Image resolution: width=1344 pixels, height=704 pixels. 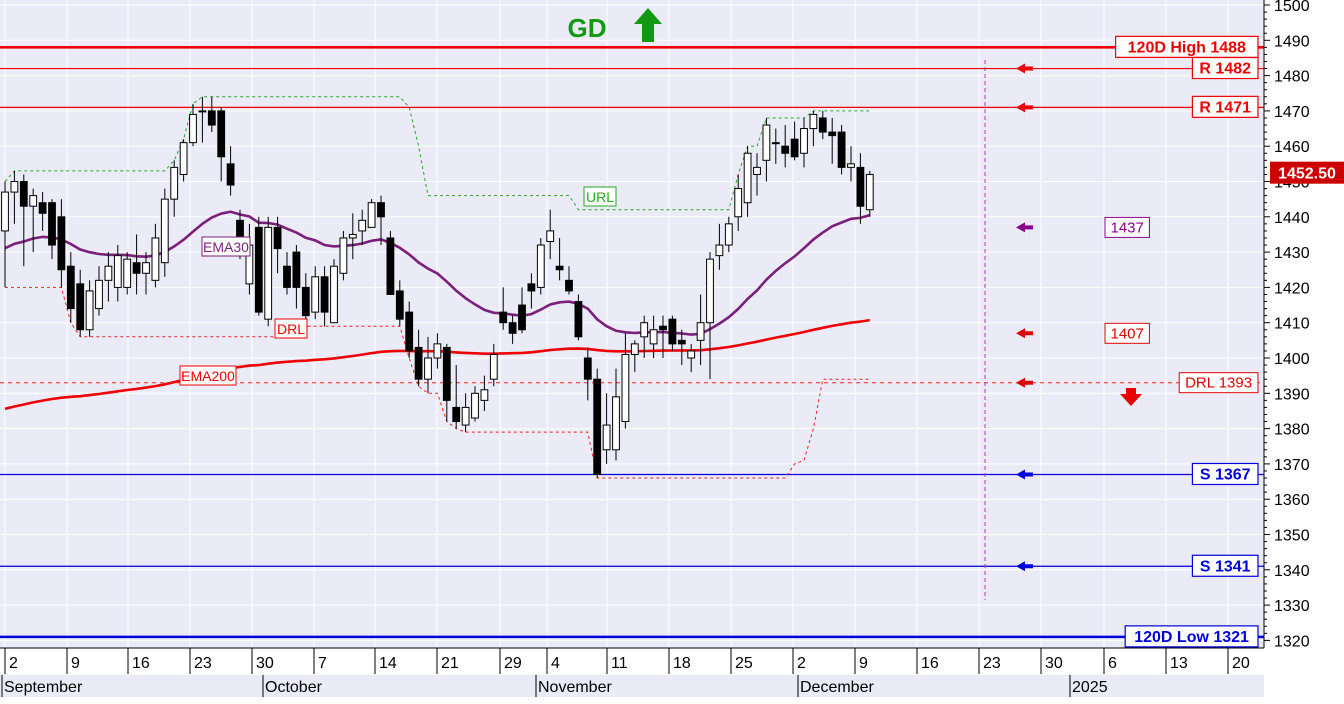 I want to click on x-tick-label-4: 30, so click(x=265, y=663).